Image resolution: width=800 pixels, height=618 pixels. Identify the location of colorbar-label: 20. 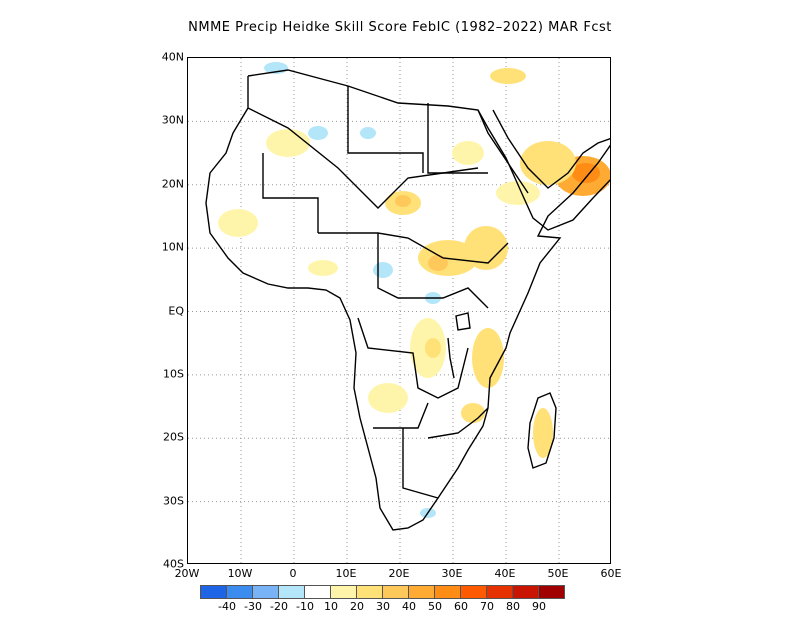
(357, 606).